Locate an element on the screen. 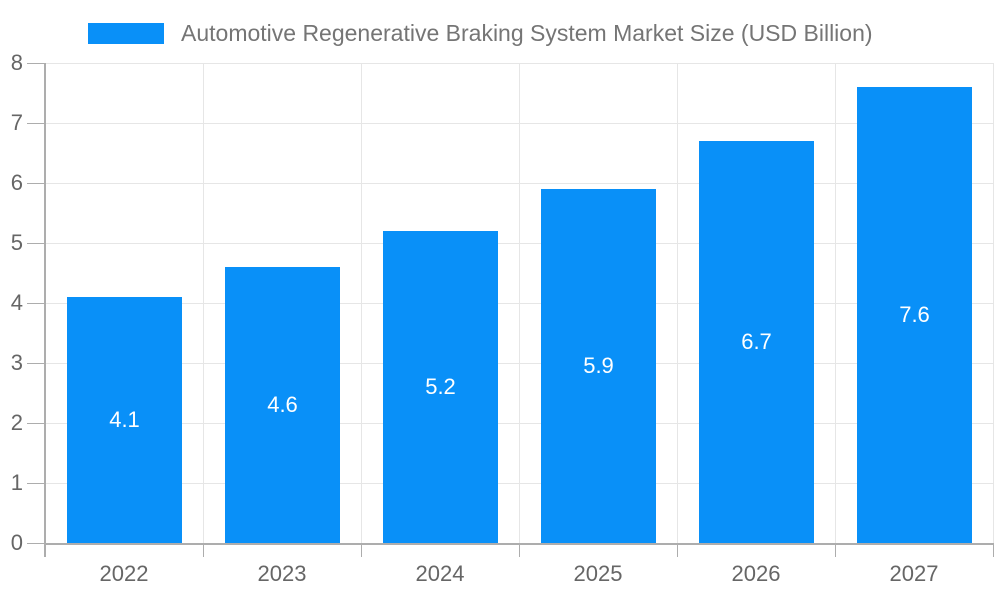 The image size is (1000, 600). y-tick-label: 7 is located at coordinates (16, 122).